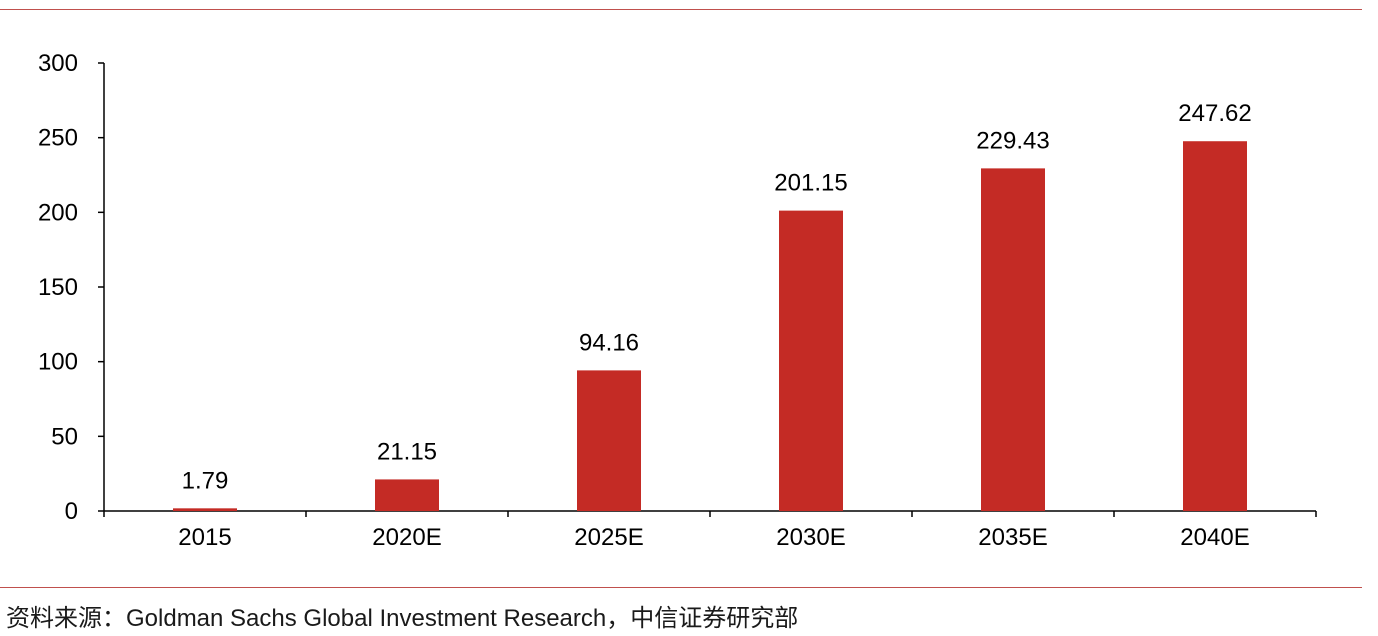  Describe the element at coordinates (710, 530) in the screenshot. I see `x-axis: 2015 2020E 2025E 2030E 2035E 2040E` at that location.